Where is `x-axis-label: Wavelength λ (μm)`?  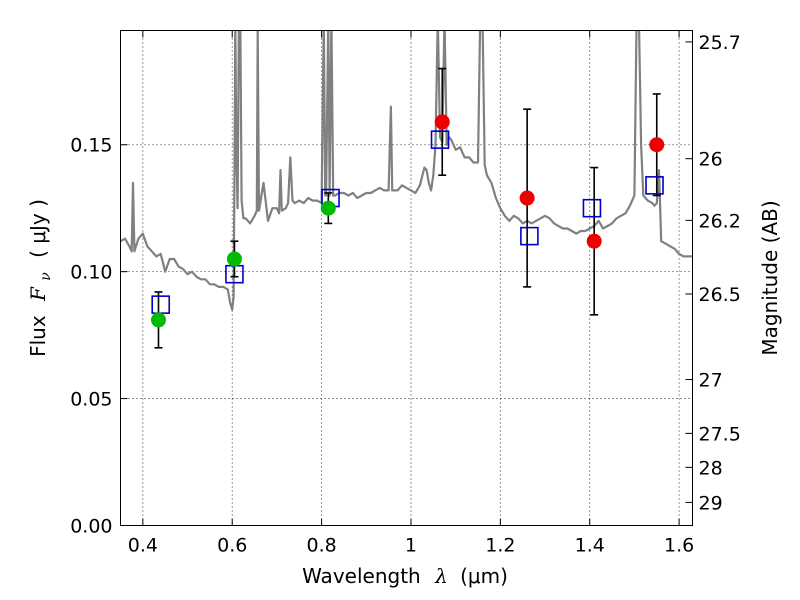
x-axis-label: Wavelength λ (μm) is located at coordinates (405, 576).